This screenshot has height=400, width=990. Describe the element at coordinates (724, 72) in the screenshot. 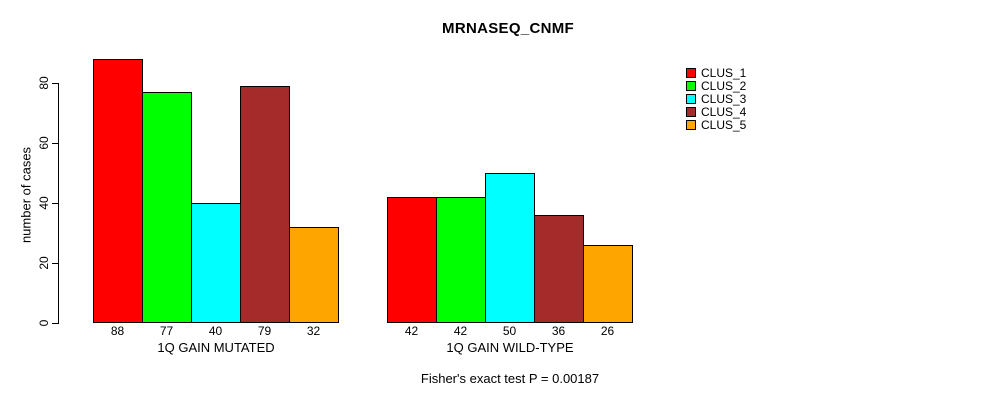

I see `legend-label: CLUS_1` at that location.